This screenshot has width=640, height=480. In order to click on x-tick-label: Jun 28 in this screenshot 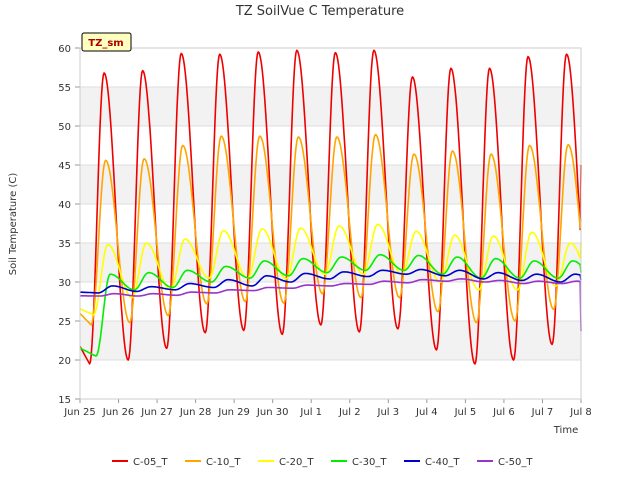, I will do `click(195, 412)`.